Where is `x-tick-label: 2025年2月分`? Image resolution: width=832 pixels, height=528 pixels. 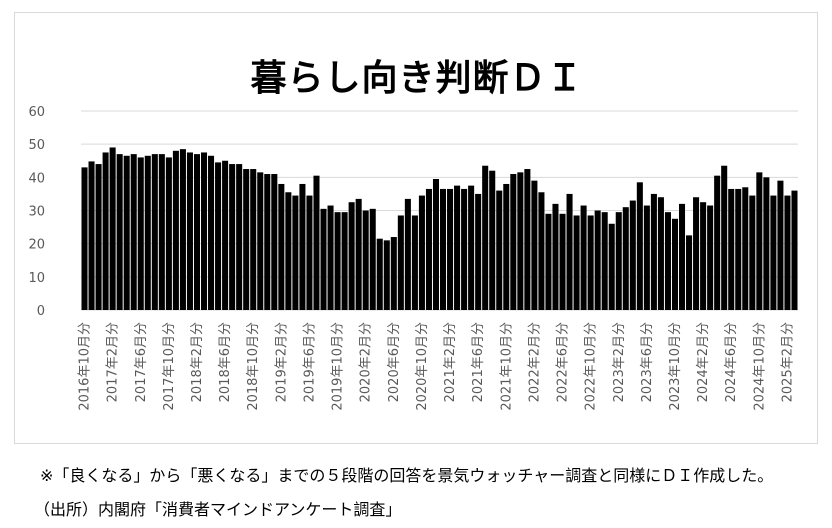 x-tick-label: 2025年2月分 is located at coordinates (787, 362).